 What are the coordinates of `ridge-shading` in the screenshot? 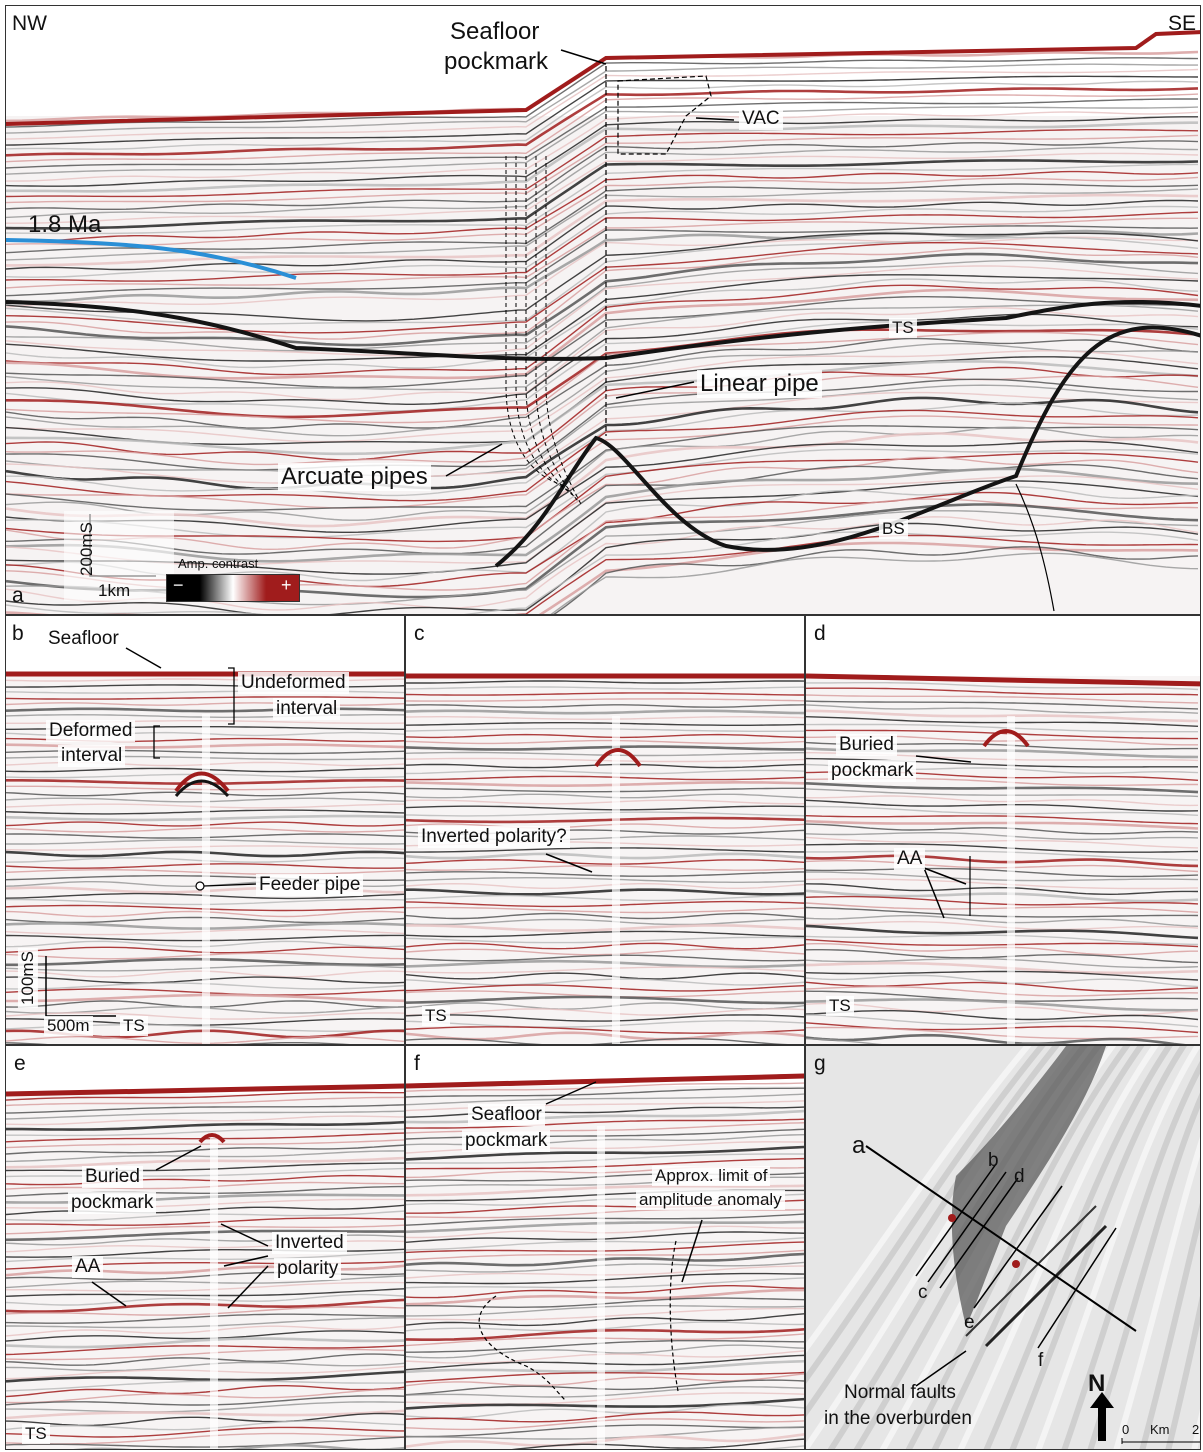 It's located at (1028, 1186).